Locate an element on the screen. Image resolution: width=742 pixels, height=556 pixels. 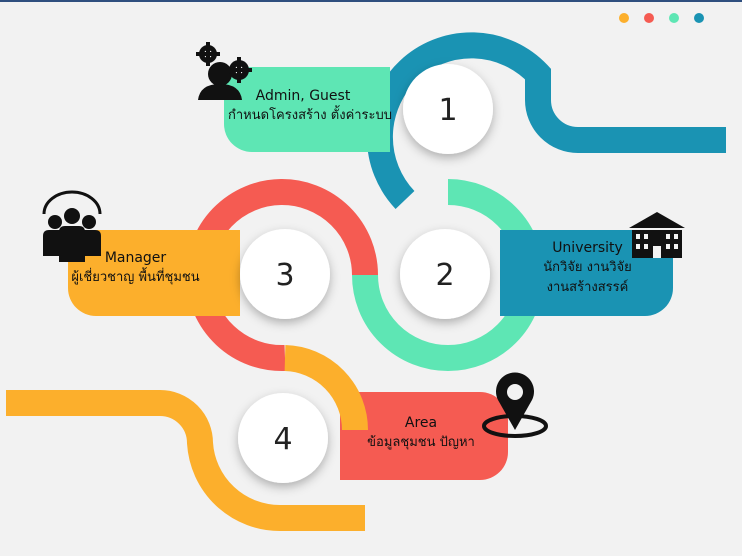
dot-mint is located at coordinates (674, 18).